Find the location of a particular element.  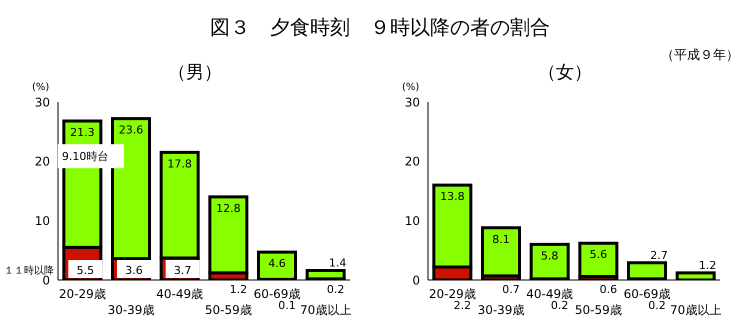

data-label: 0.6 is located at coordinates (609, 289).